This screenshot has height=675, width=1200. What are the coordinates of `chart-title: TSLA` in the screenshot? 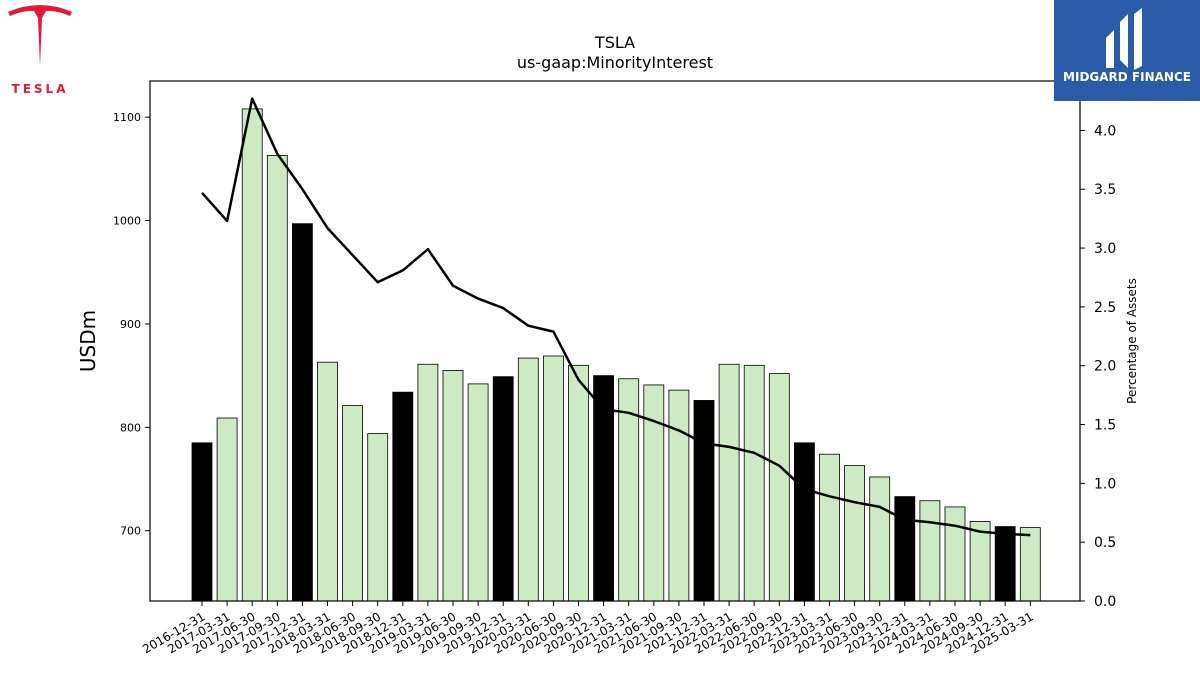 It's located at (614, 42).